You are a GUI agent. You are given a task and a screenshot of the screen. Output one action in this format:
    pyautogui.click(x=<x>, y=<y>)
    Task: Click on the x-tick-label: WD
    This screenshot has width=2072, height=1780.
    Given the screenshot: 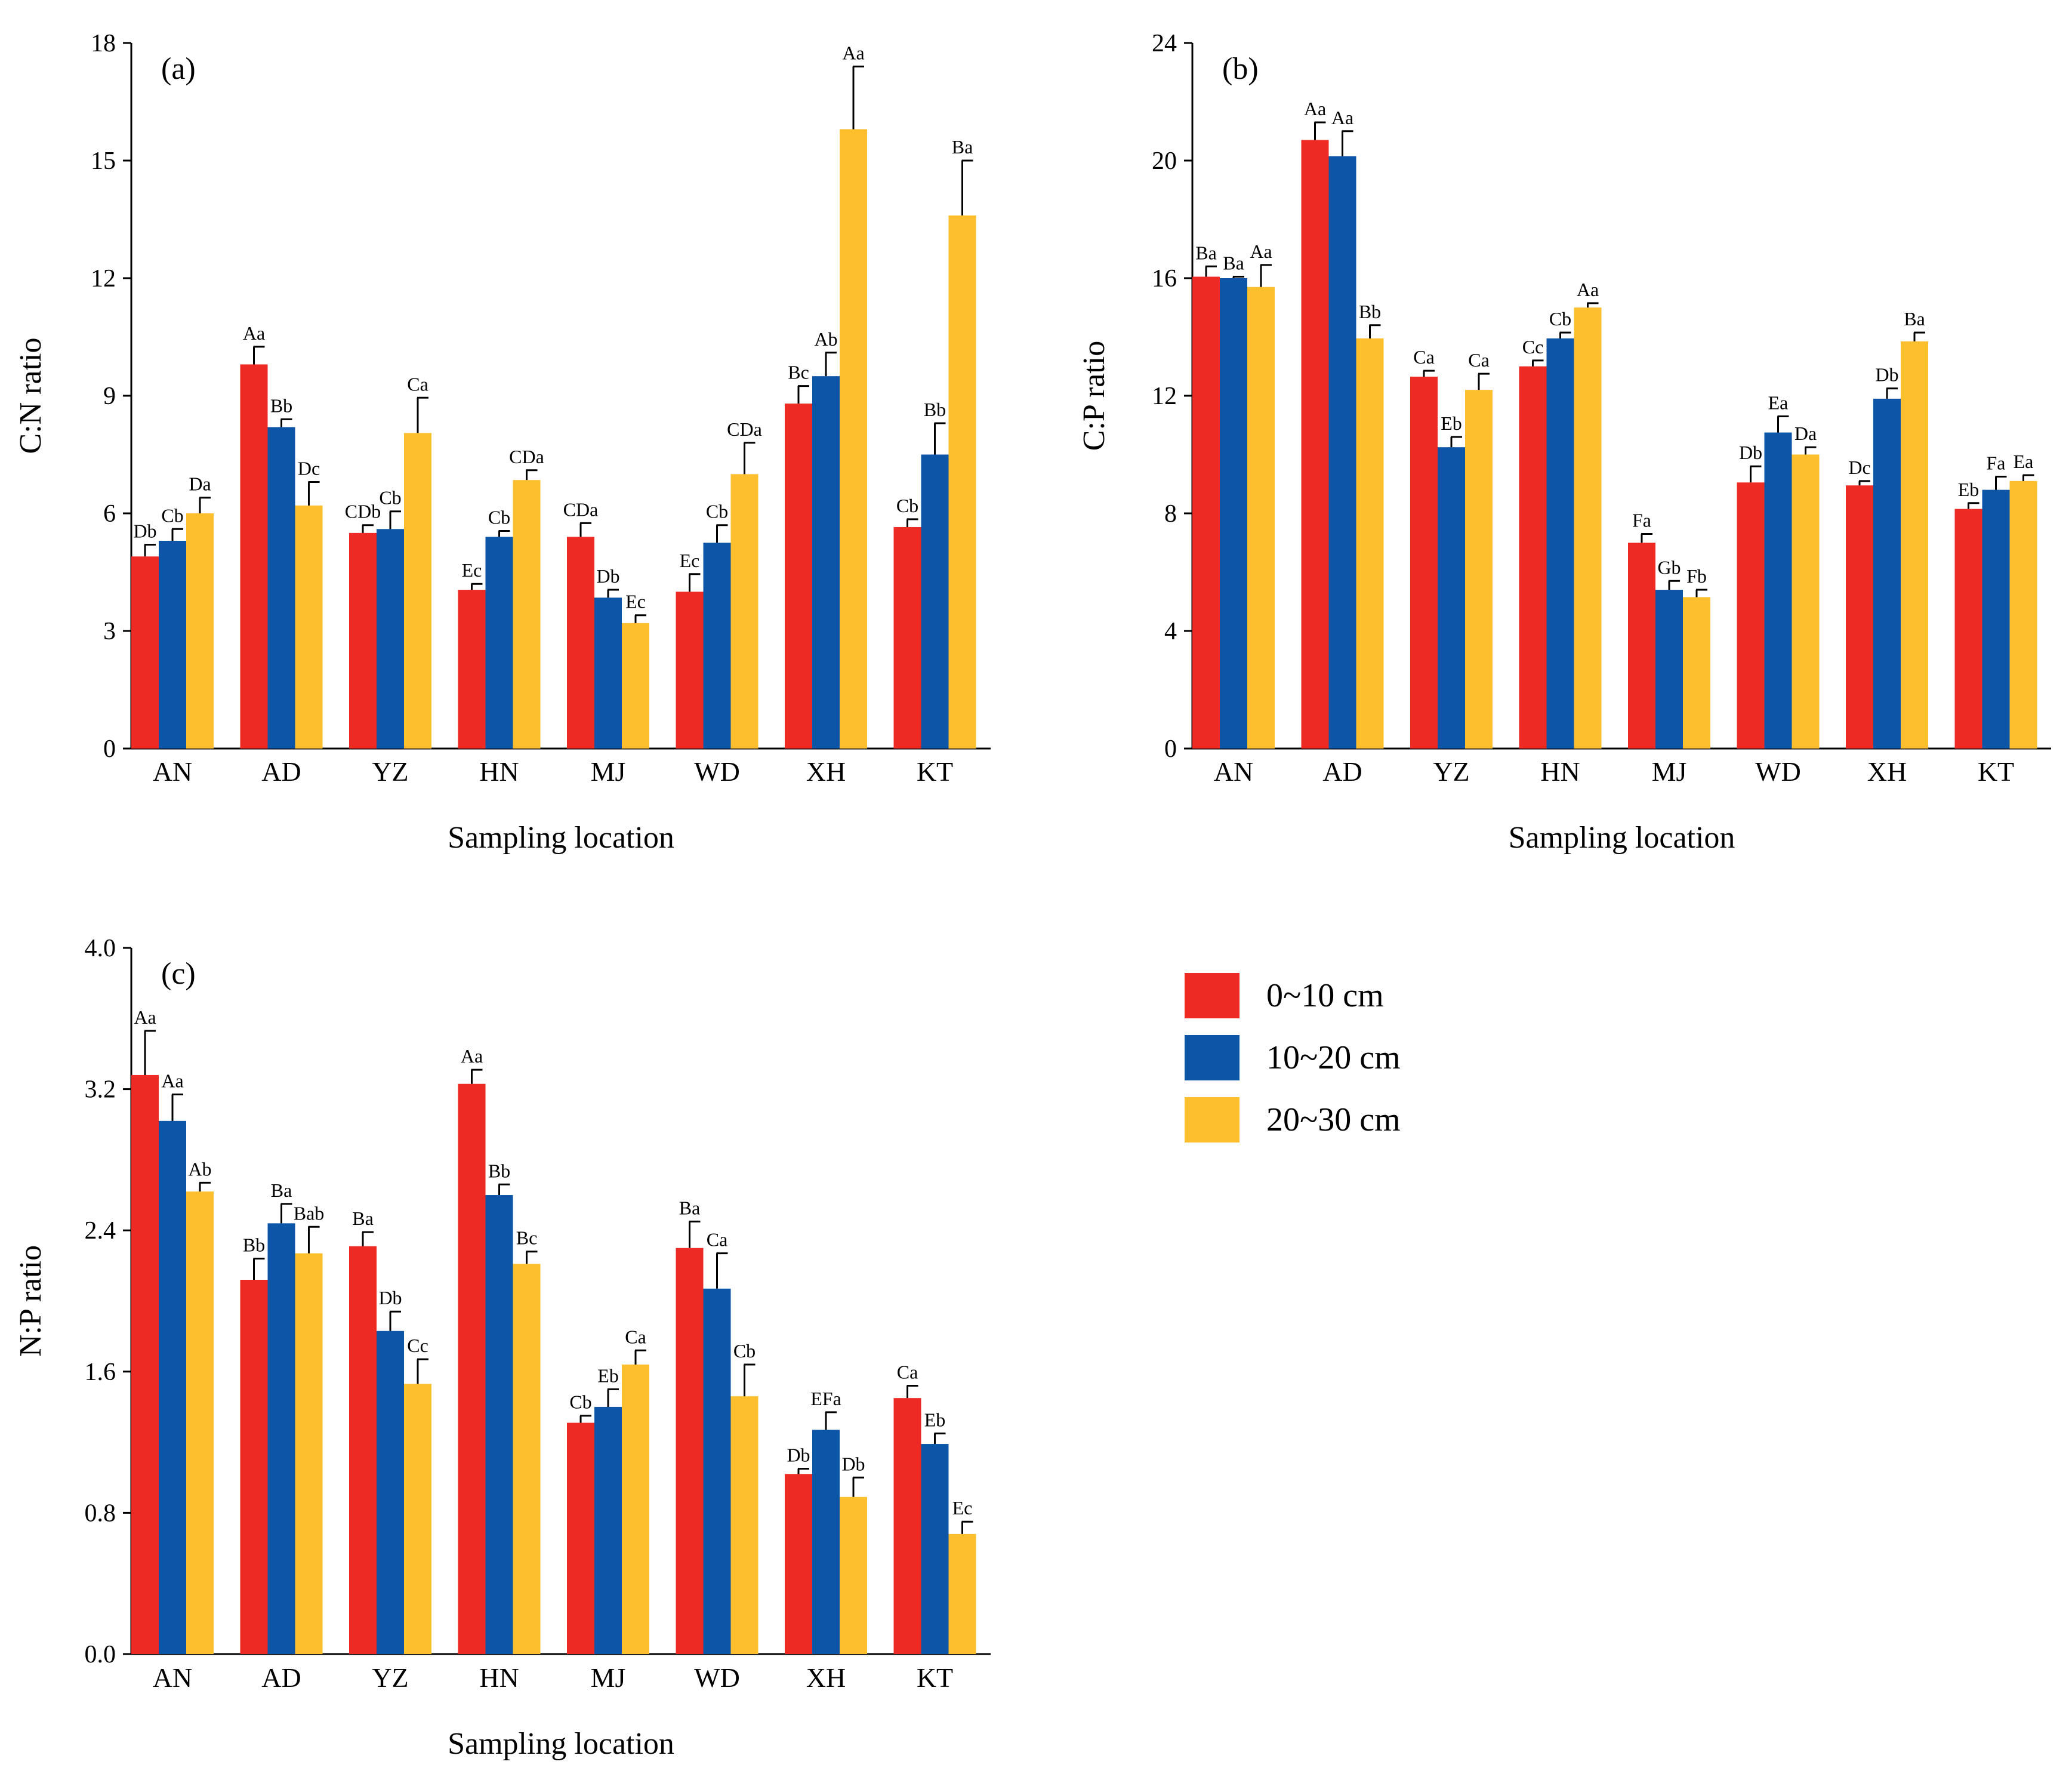 What is the action you would take?
    pyautogui.click(x=1778, y=771)
    